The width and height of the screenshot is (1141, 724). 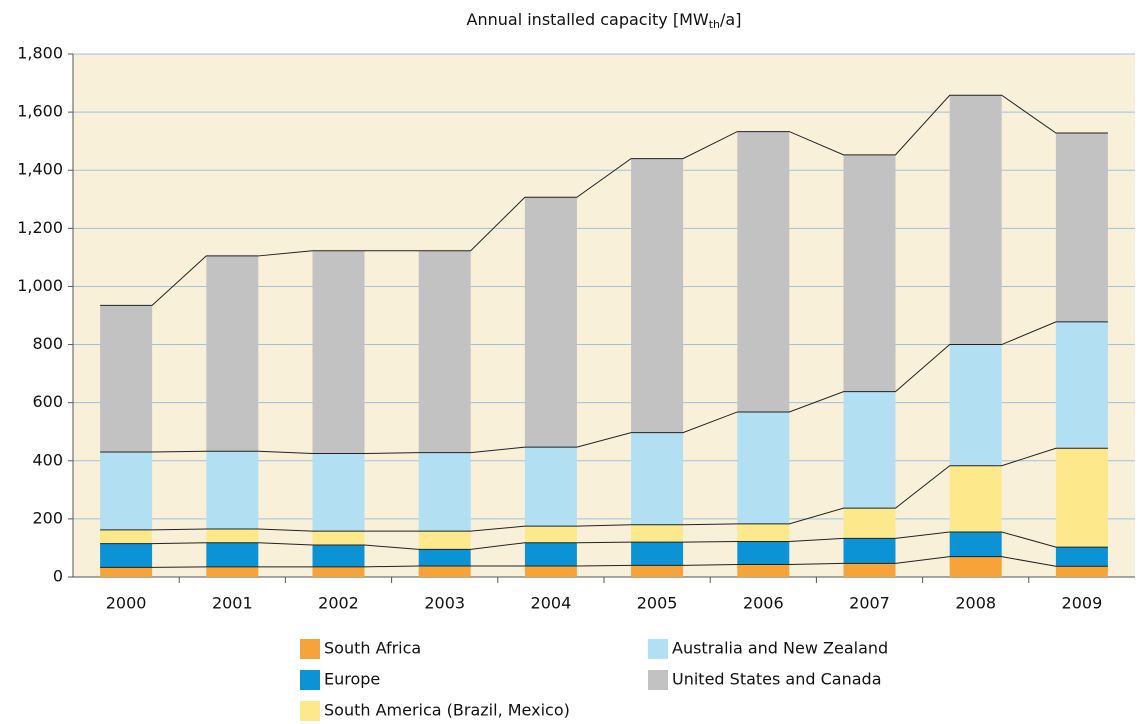 What do you see at coordinates (447, 710) in the screenshot?
I see `legend-label: South America (Brazil, Mexico)` at bounding box center [447, 710].